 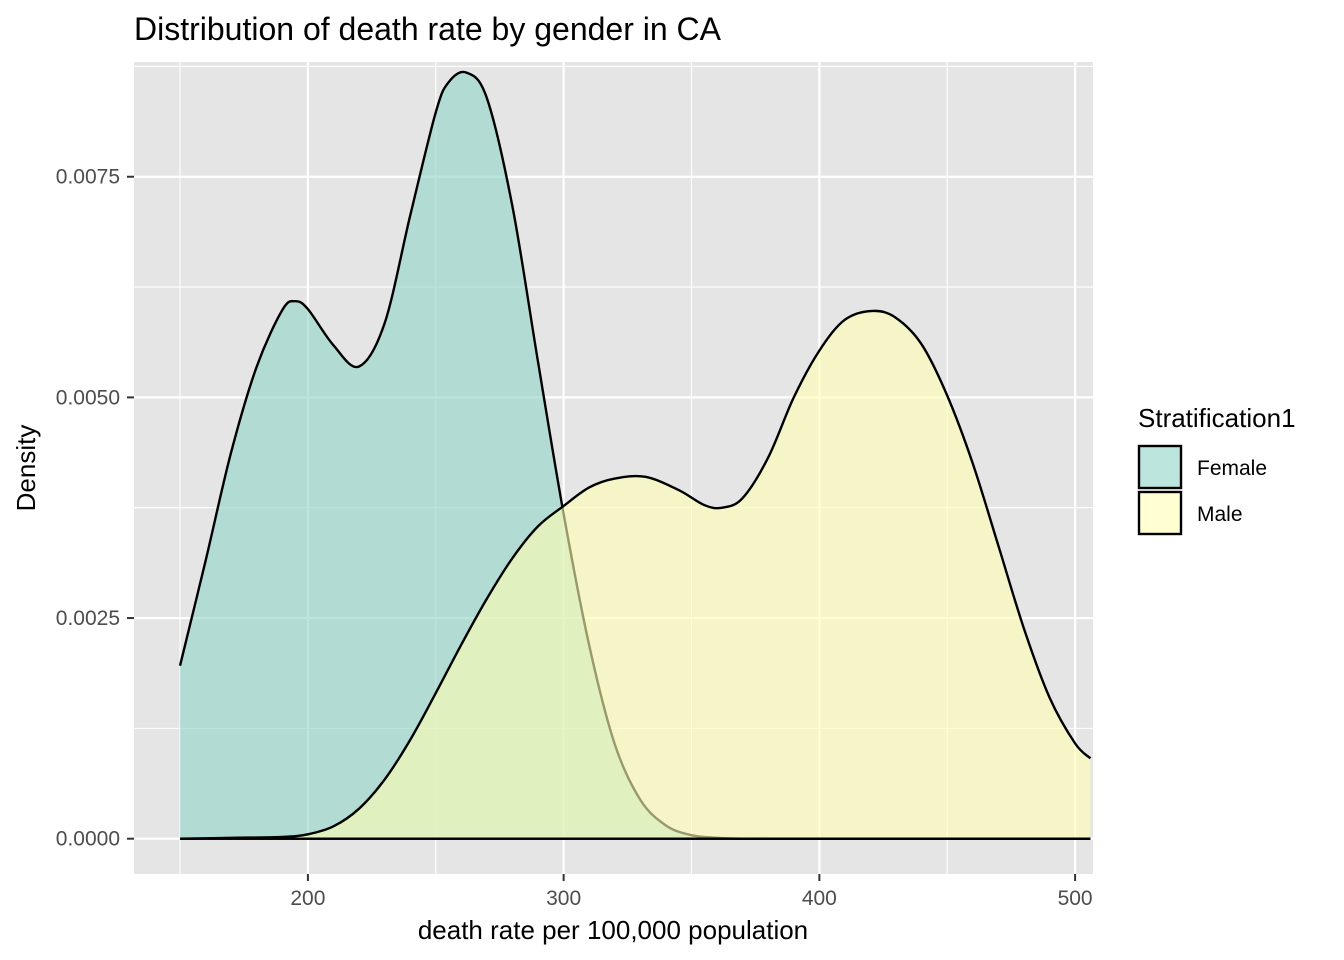 I want to click on x-tick-label: 300, so click(x=563, y=898).